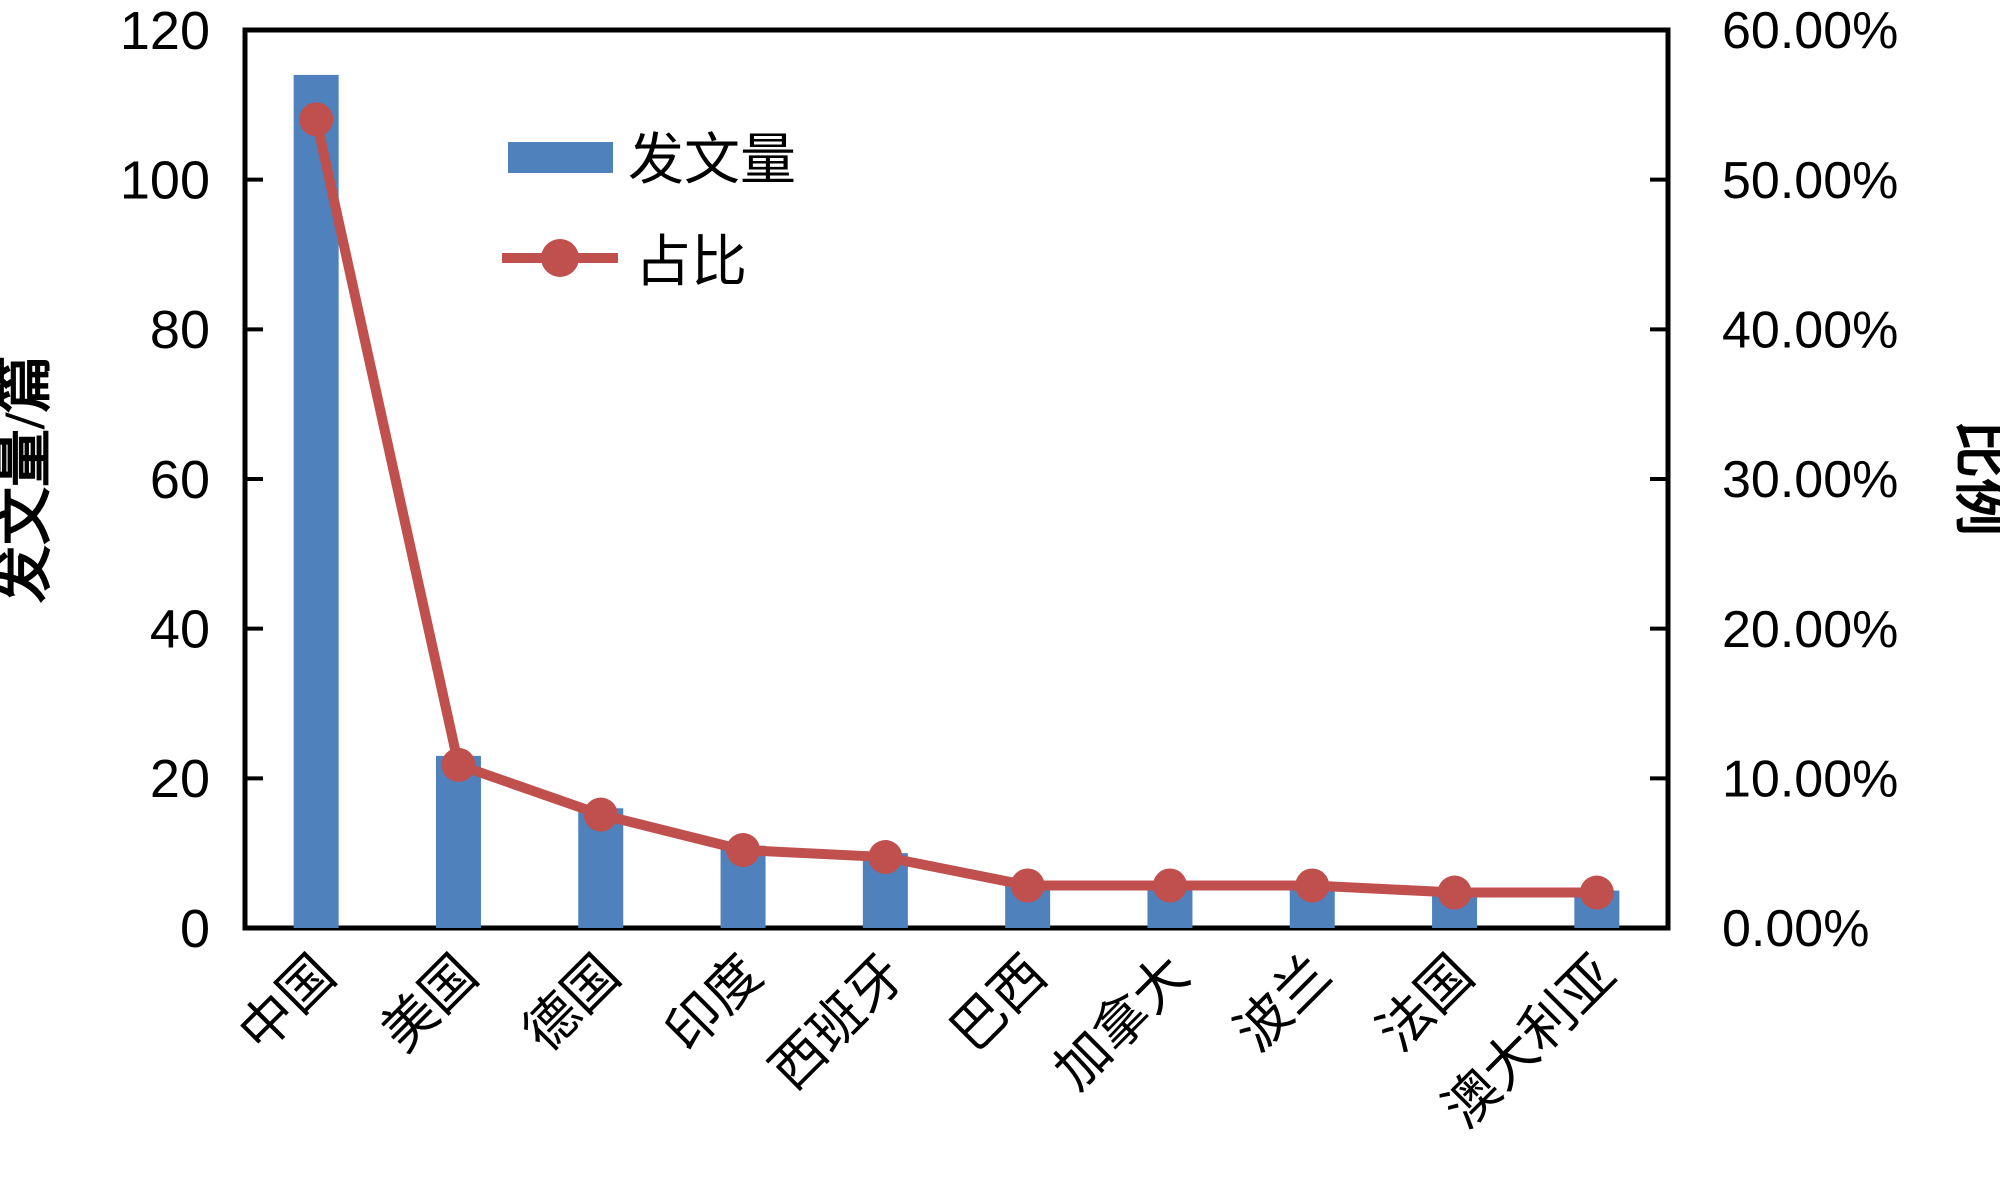 The width and height of the screenshot is (2000, 1182). What do you see at coordinates (649, 212) in the screenshot?
I see `legend: 发文量 占比` at bounding box center [649, 212].